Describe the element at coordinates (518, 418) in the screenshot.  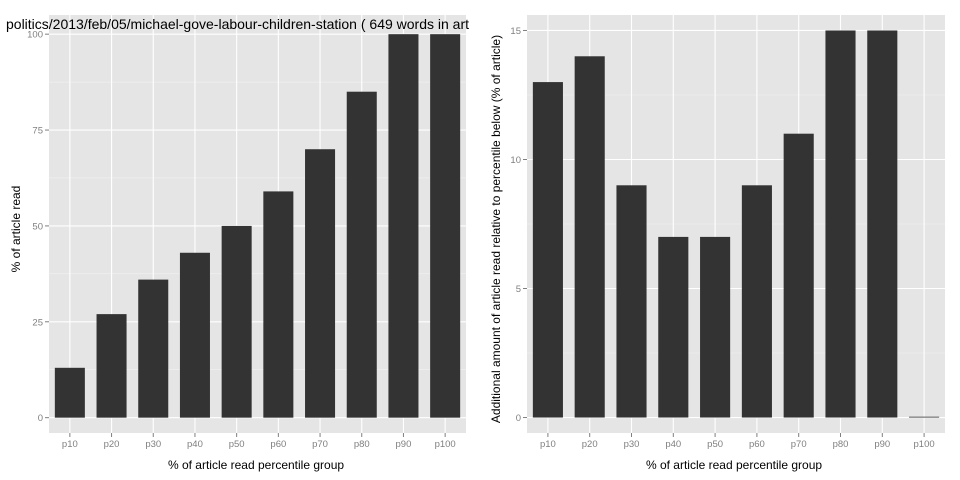
I see `y-tick-label-right: 0` at that location.